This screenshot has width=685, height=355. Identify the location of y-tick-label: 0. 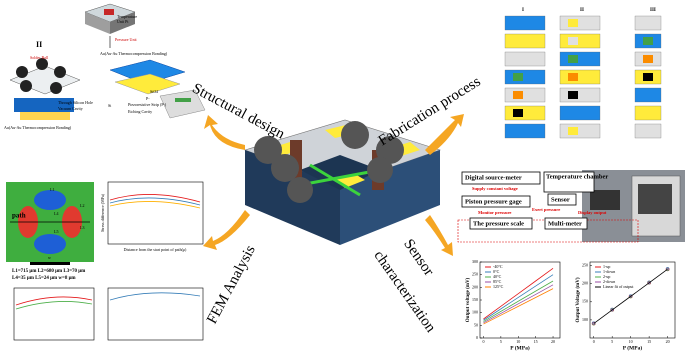
(477, 337).